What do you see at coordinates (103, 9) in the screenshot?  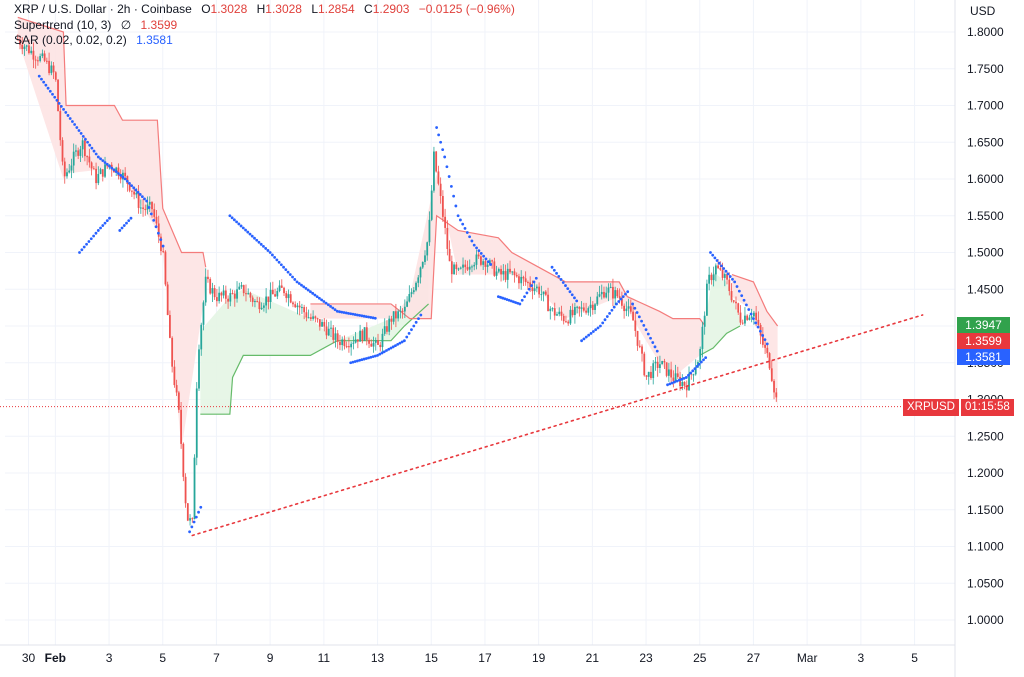 I see `symbol-title: XRP / U.S. Dollar · 2h · Coinbase` at bounding box center [103, 9].